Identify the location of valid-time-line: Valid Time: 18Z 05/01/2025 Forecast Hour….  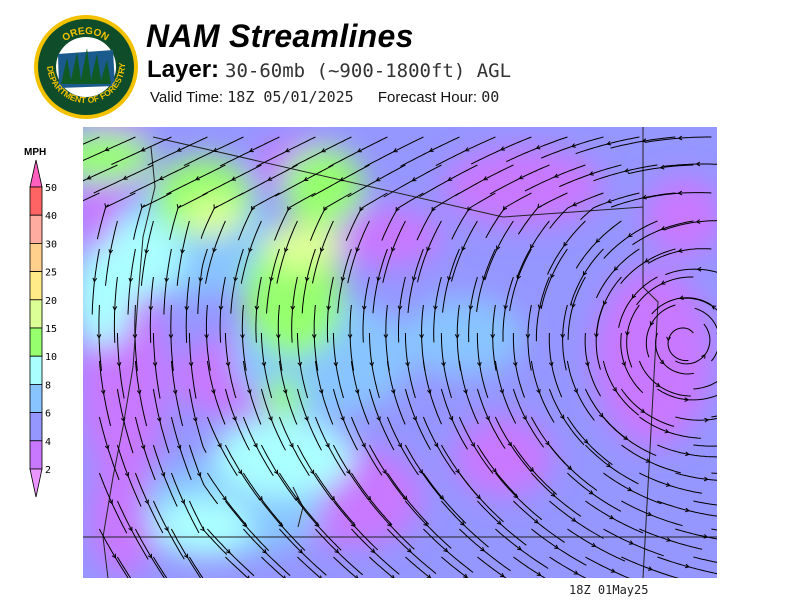
(324, 97).